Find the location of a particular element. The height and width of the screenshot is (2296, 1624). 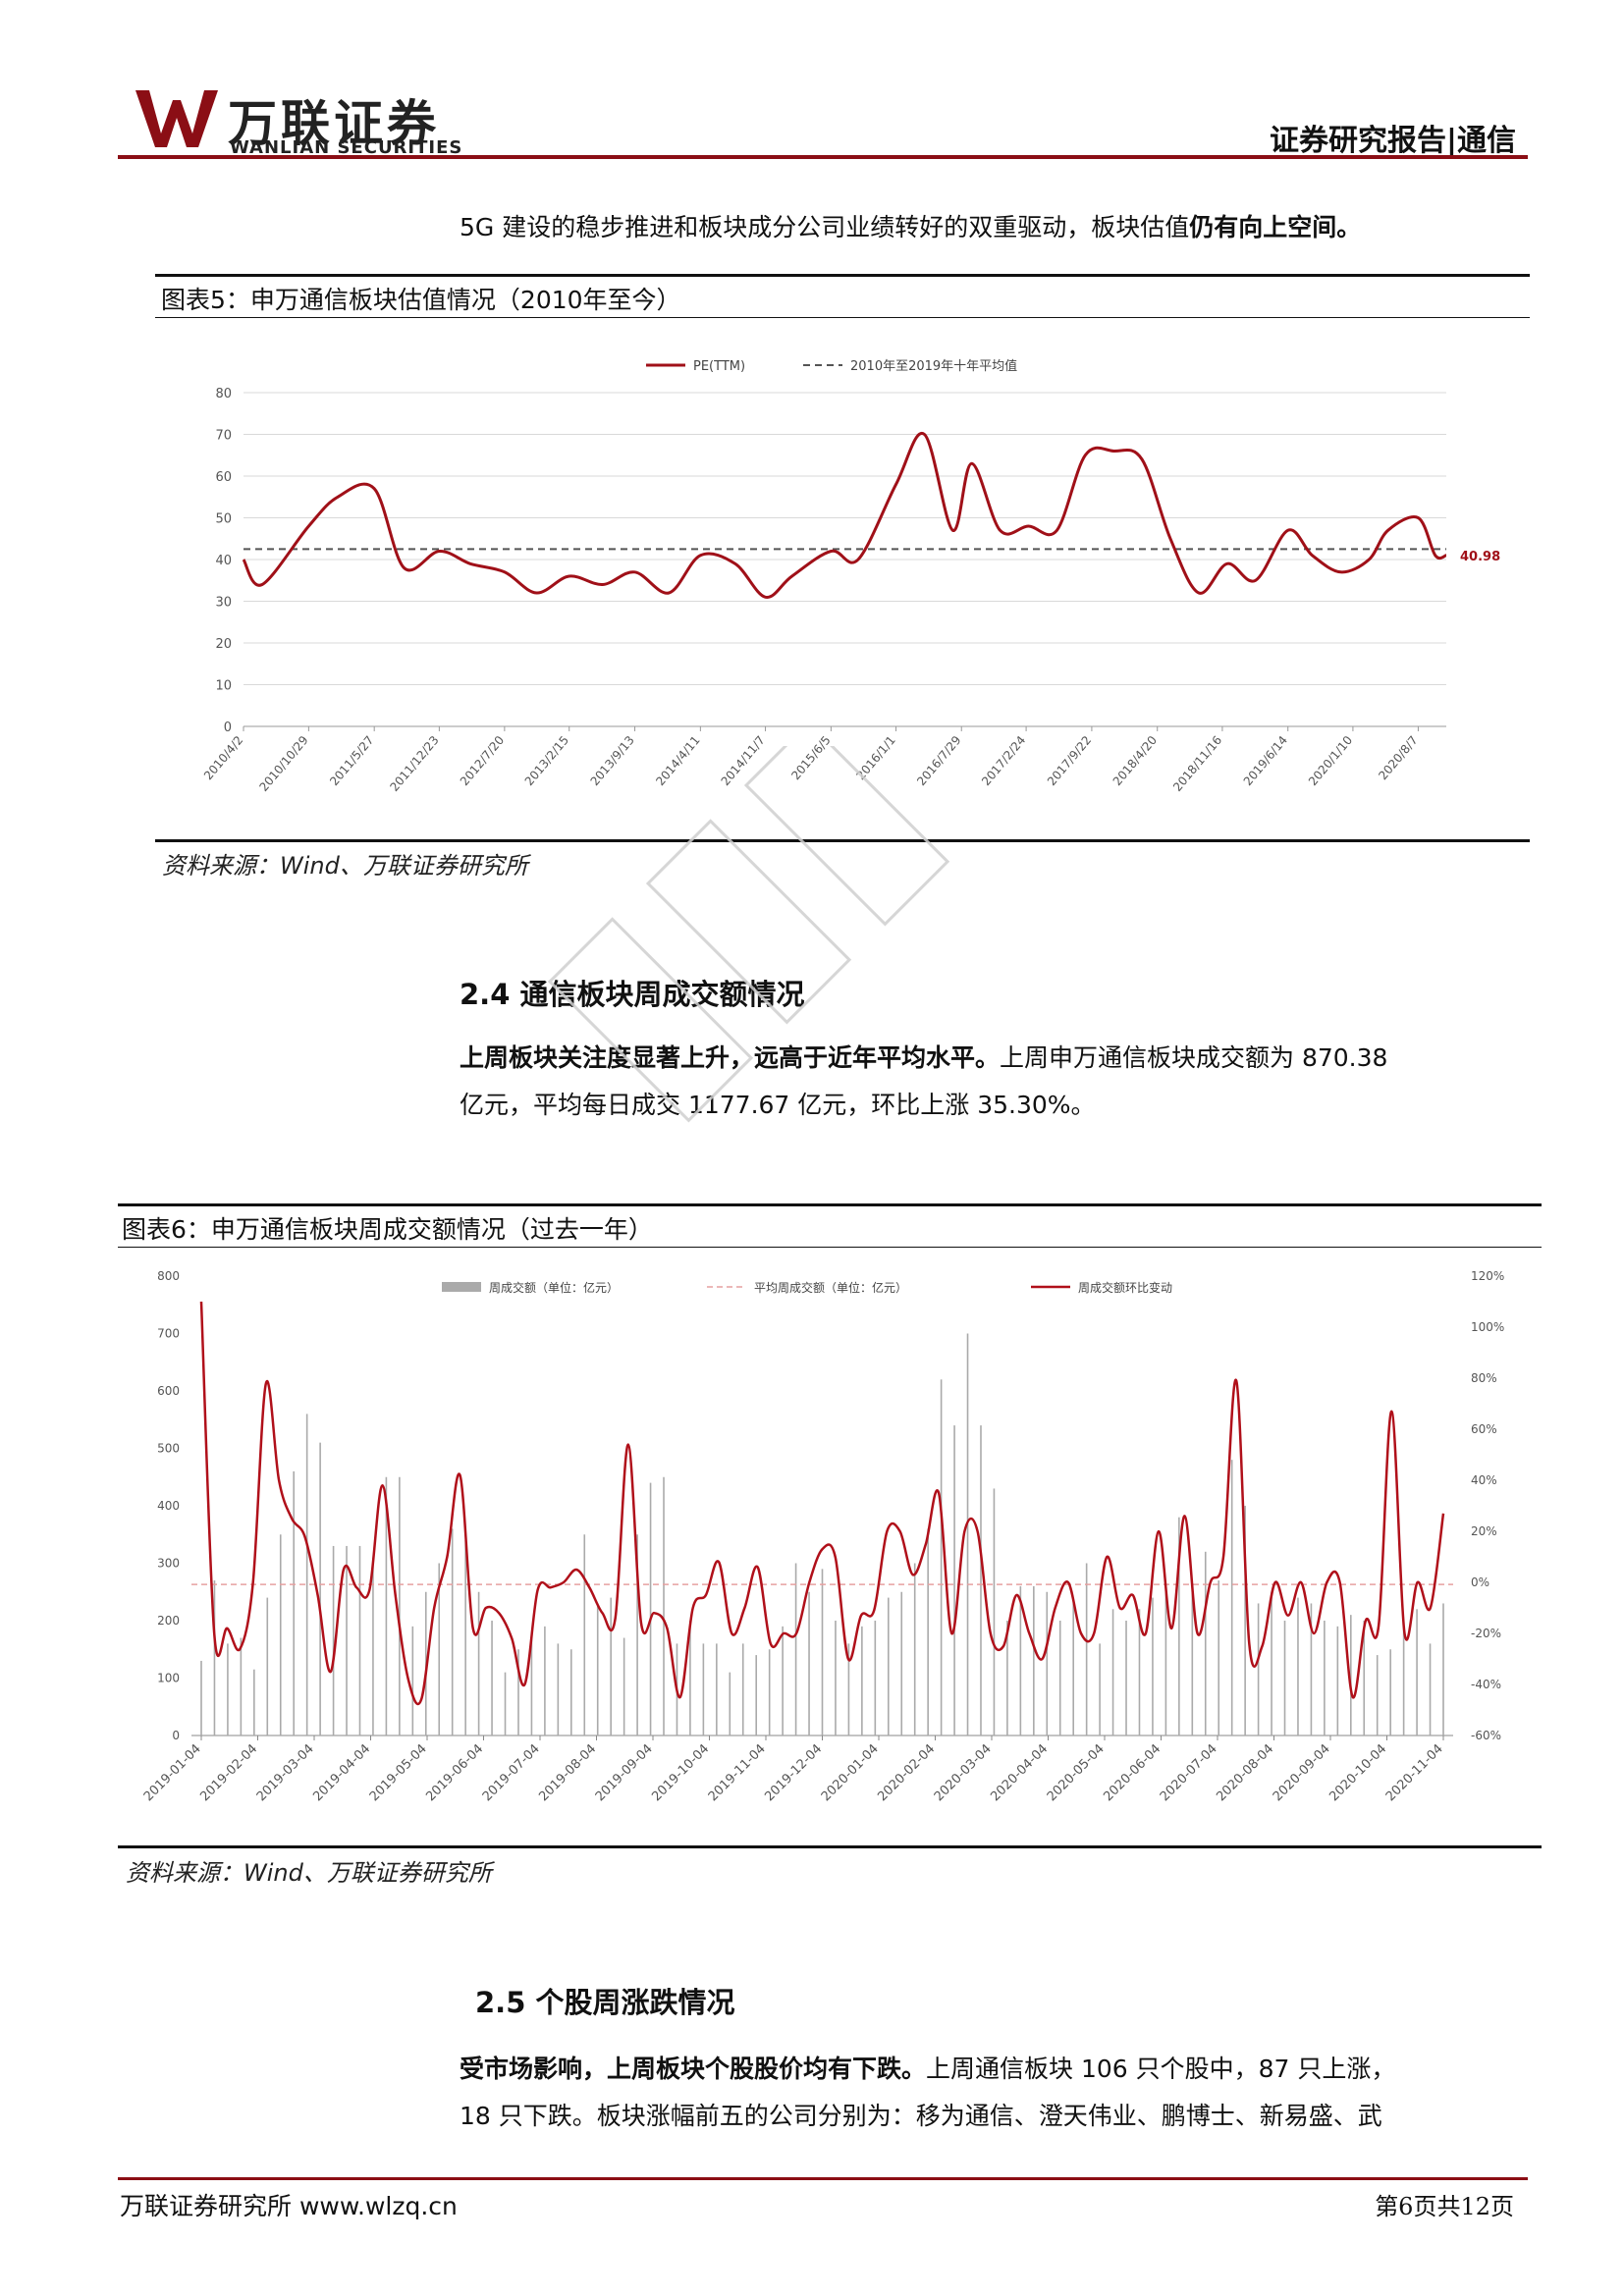

pe-y-tick-label: 10 is located at coordinates (223, 686).